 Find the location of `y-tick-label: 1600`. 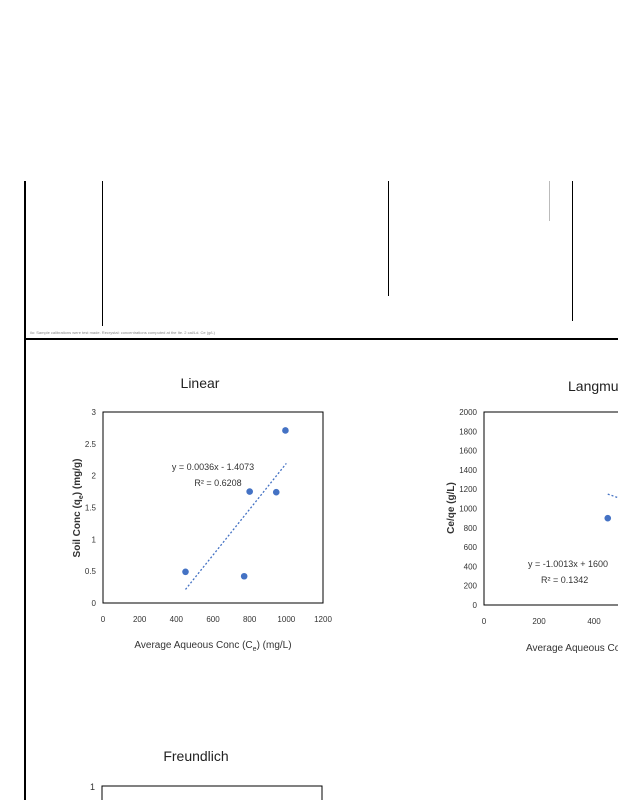

y-tick-label: 1600 is located at coordinates (468, 451).